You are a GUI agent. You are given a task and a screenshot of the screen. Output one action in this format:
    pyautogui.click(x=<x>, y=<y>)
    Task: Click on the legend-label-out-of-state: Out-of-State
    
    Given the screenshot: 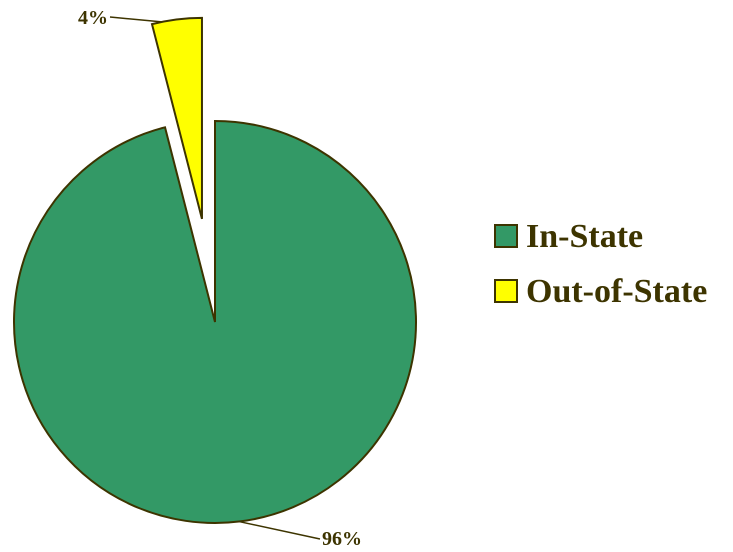 What is the action you would take?
    pyautogui.click(x=616, y=291)
    